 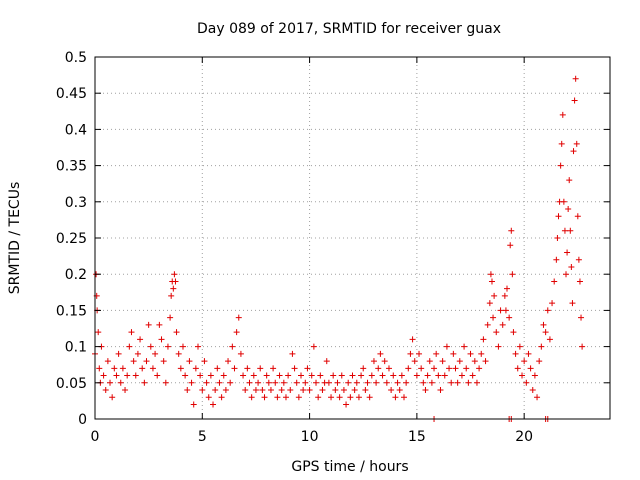 What do you see at coordinates (524, 437) in the screenshot?
I see `x-tick-label: 20` at bounding box center [524, 437].